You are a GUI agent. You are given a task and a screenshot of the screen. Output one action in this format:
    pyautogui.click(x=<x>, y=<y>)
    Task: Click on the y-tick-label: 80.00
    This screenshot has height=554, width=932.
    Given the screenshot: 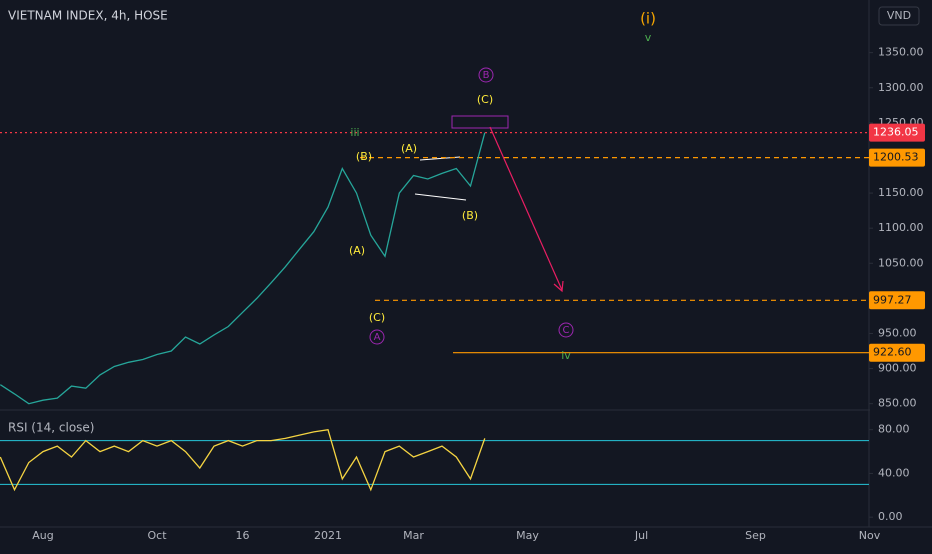 What is the action you would take?
    pyautogui.click(x=894, y=429)
    